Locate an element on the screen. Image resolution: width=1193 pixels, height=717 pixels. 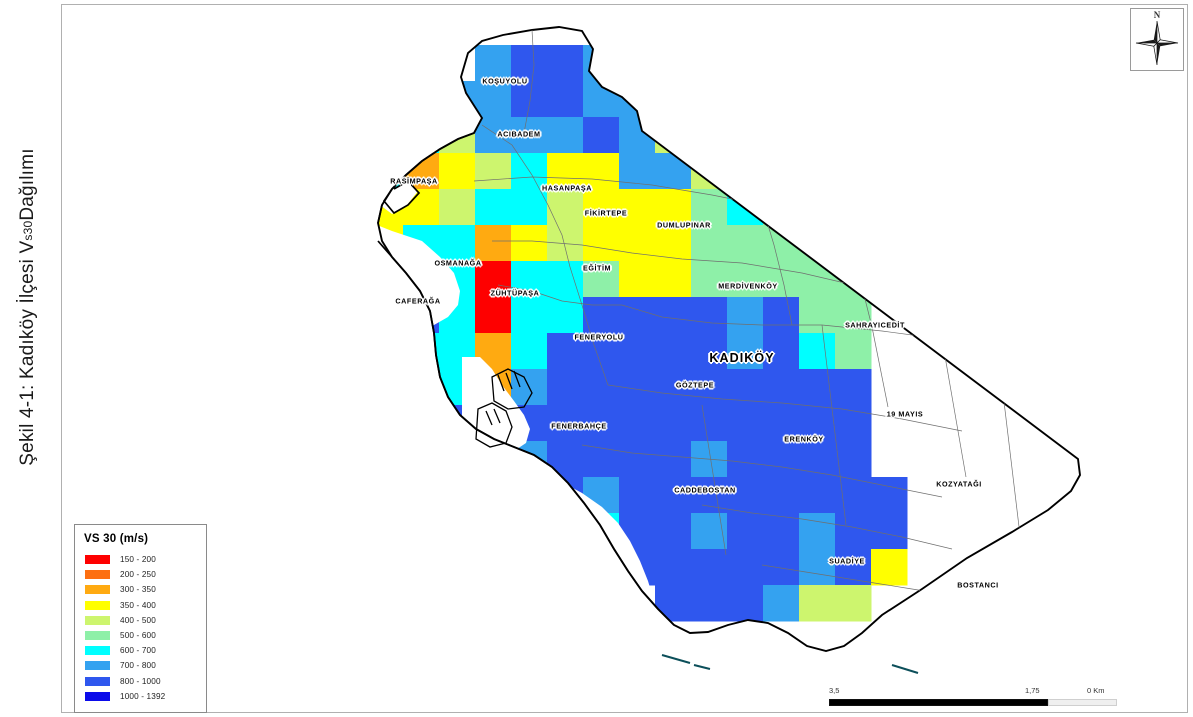
legend-label: 700 - 800 is located at coordinates (138, 666).